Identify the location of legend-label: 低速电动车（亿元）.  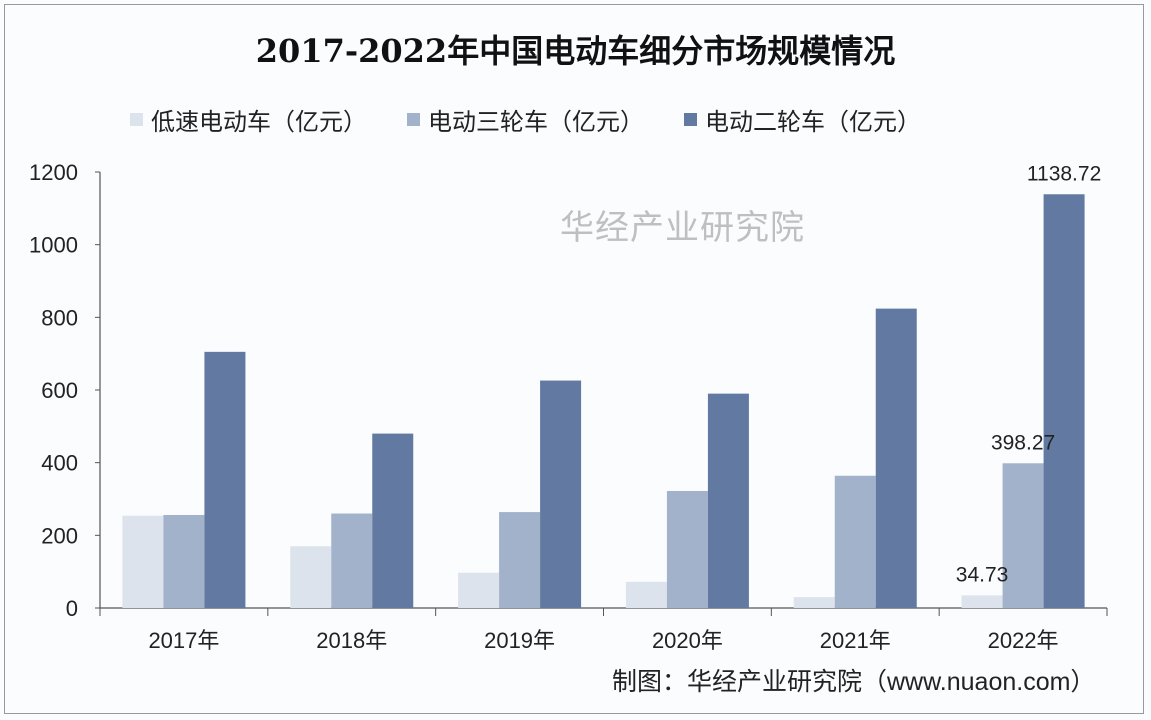
(259, 122).